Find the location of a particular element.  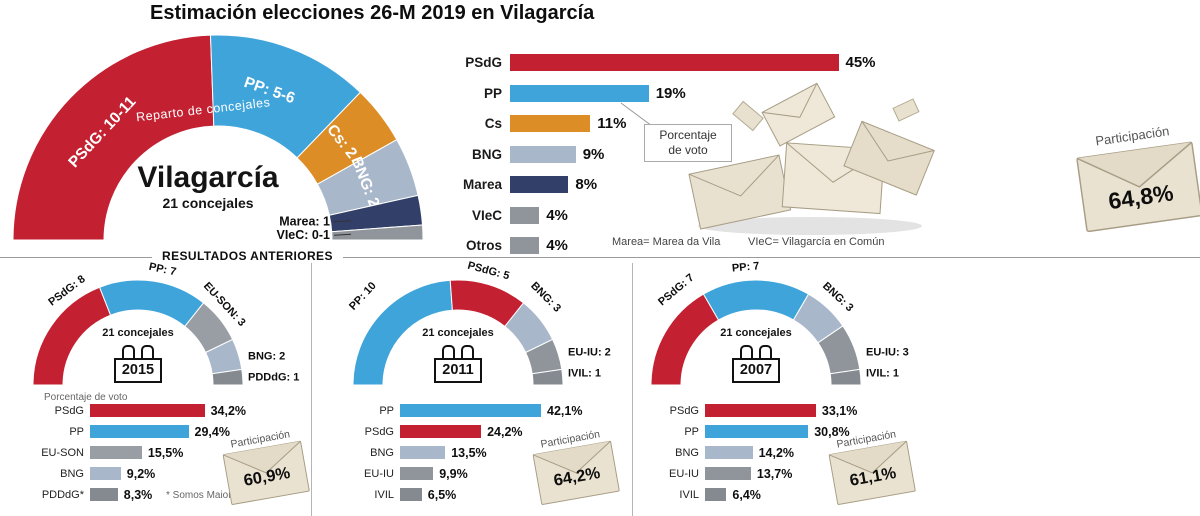

bar-row: EU-IU 9,9% is located at coordinates (460, 473).